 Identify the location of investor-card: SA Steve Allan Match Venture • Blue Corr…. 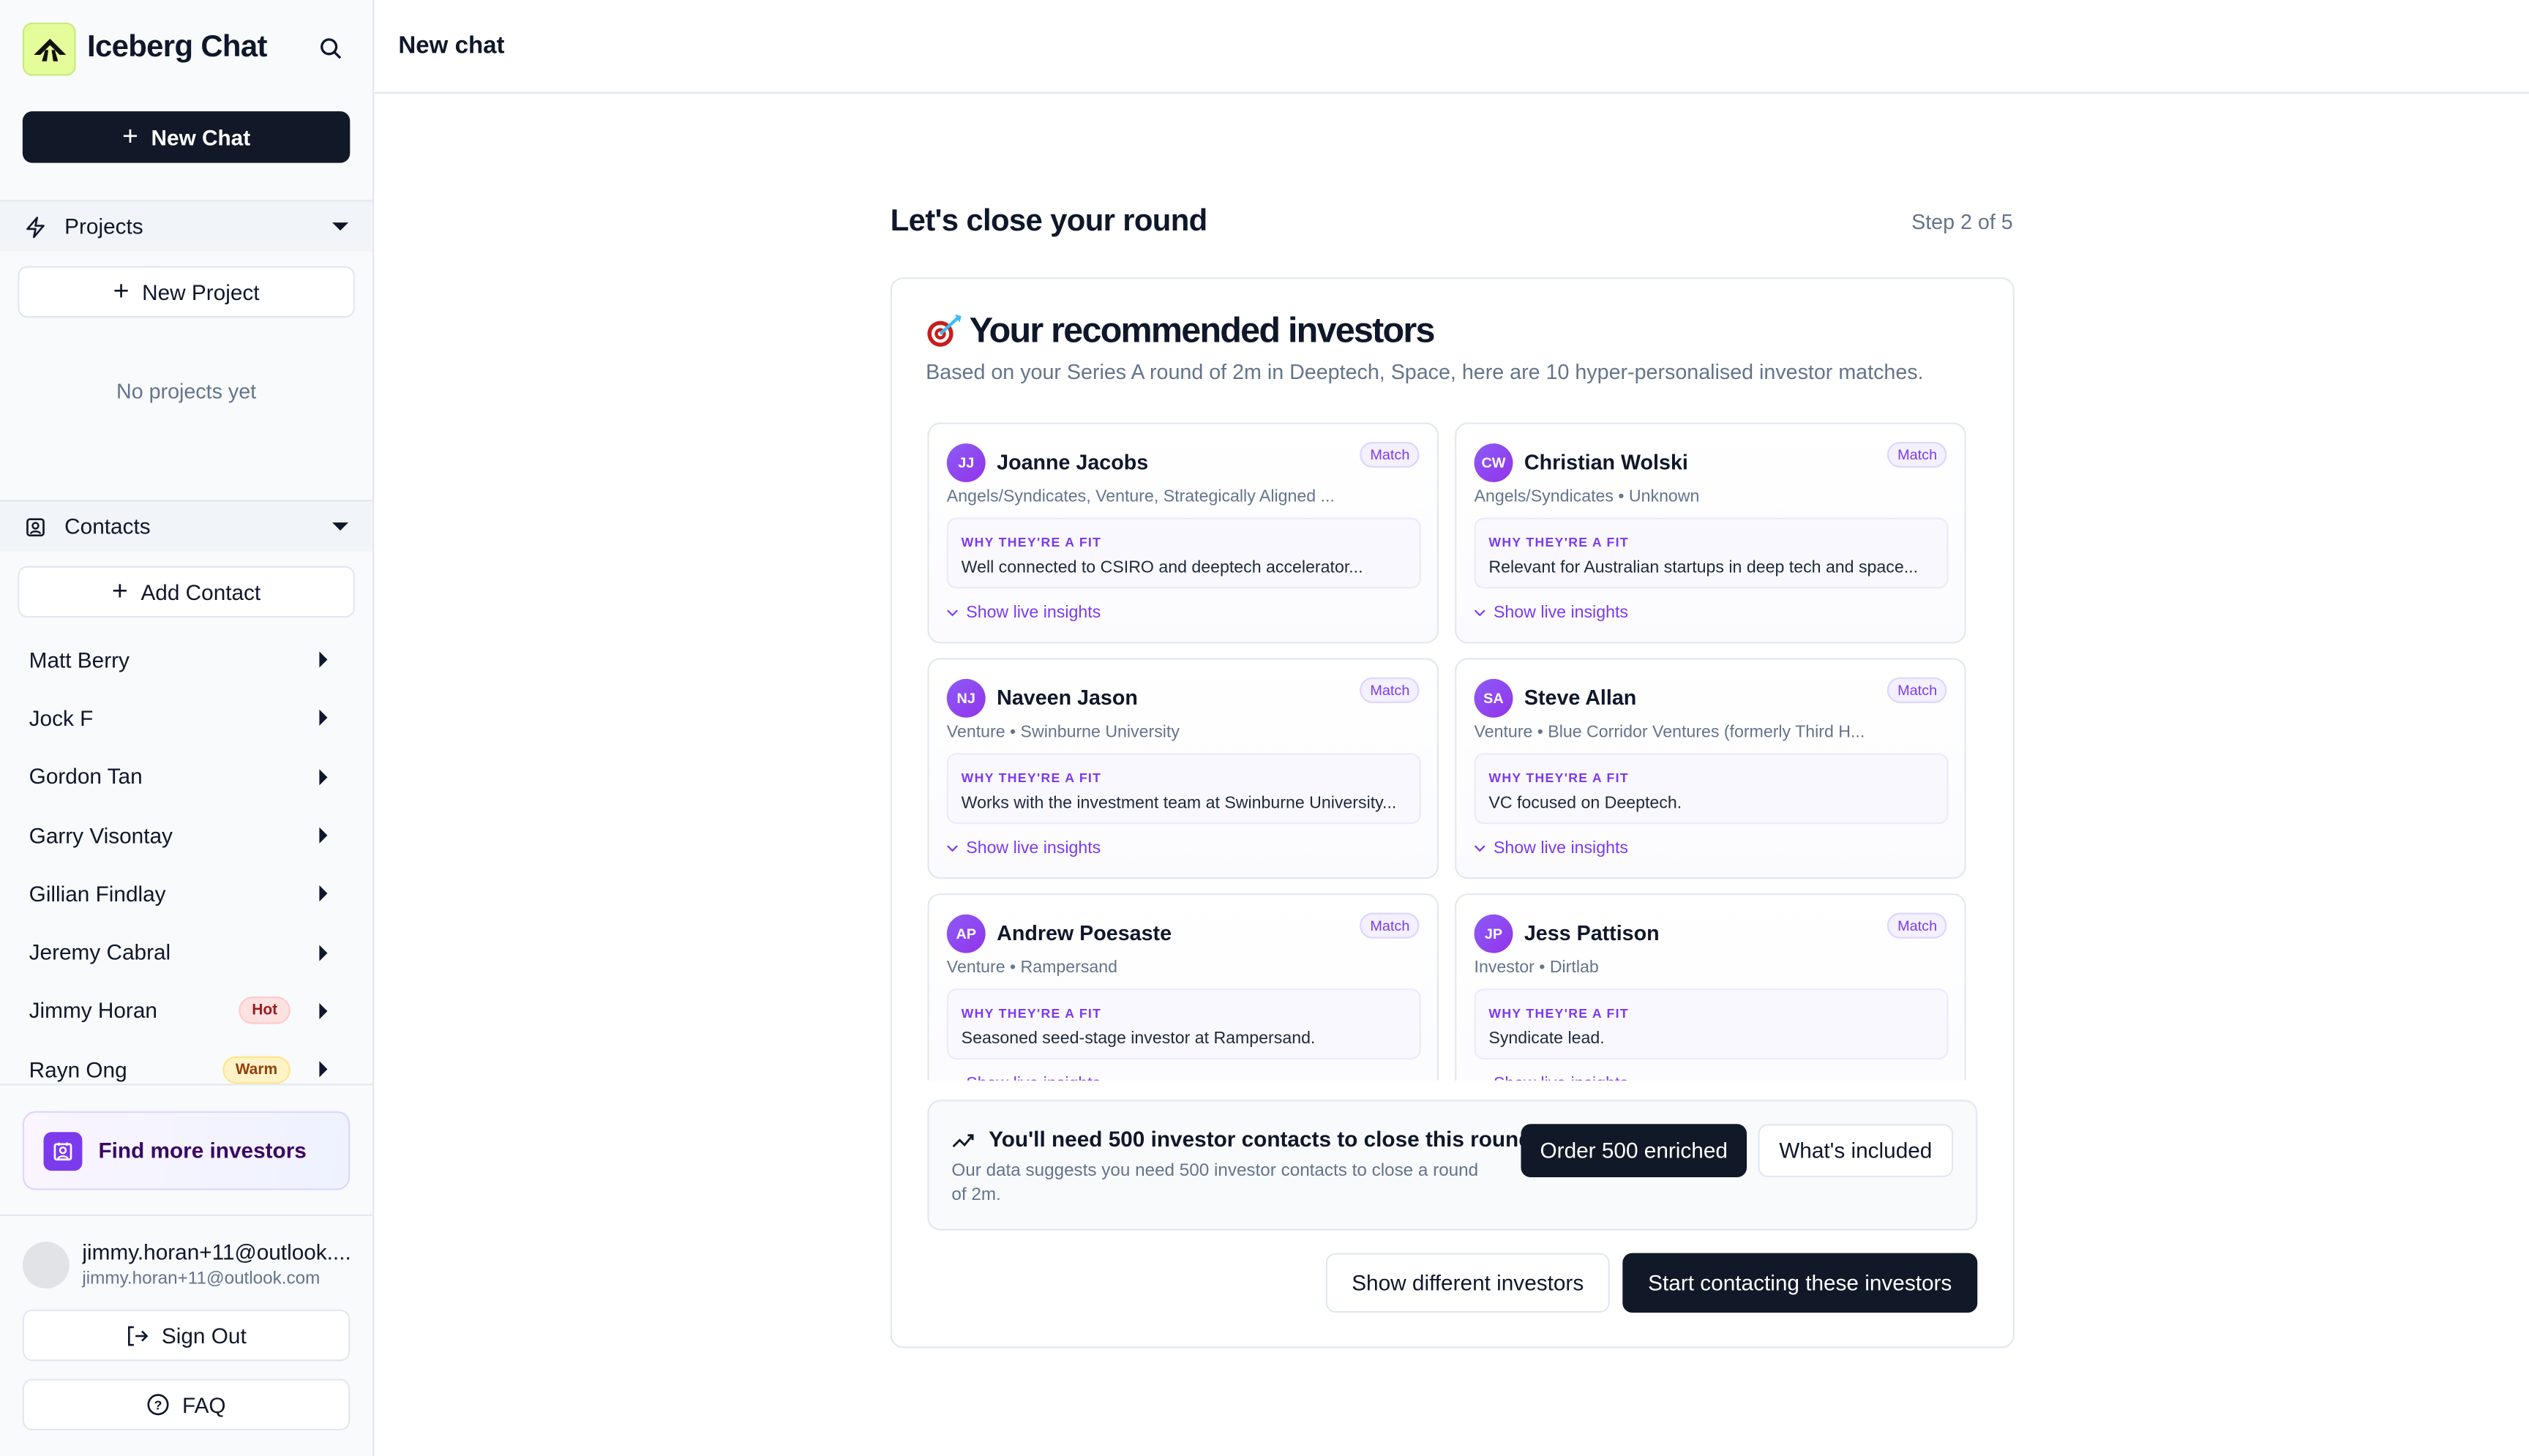
(1710, 769).